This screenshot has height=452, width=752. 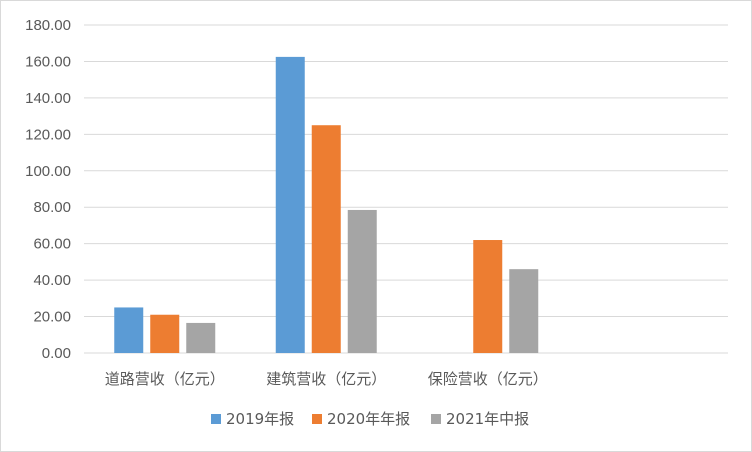 What do you see at coordinates (48, 134) in the screenshot?
I see `y-tick-label: 120.00` at bounding box center [48, 134].